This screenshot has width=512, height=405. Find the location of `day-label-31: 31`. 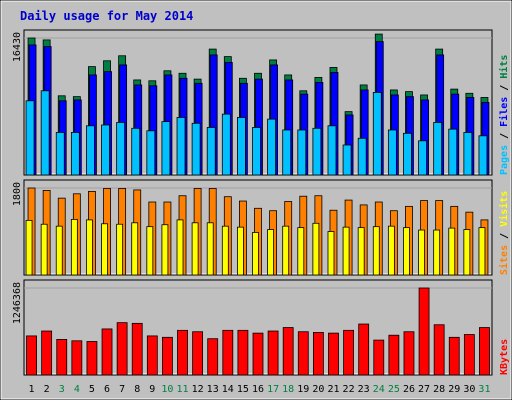

day-label-31: 31 is located at coordinates (484, 389).